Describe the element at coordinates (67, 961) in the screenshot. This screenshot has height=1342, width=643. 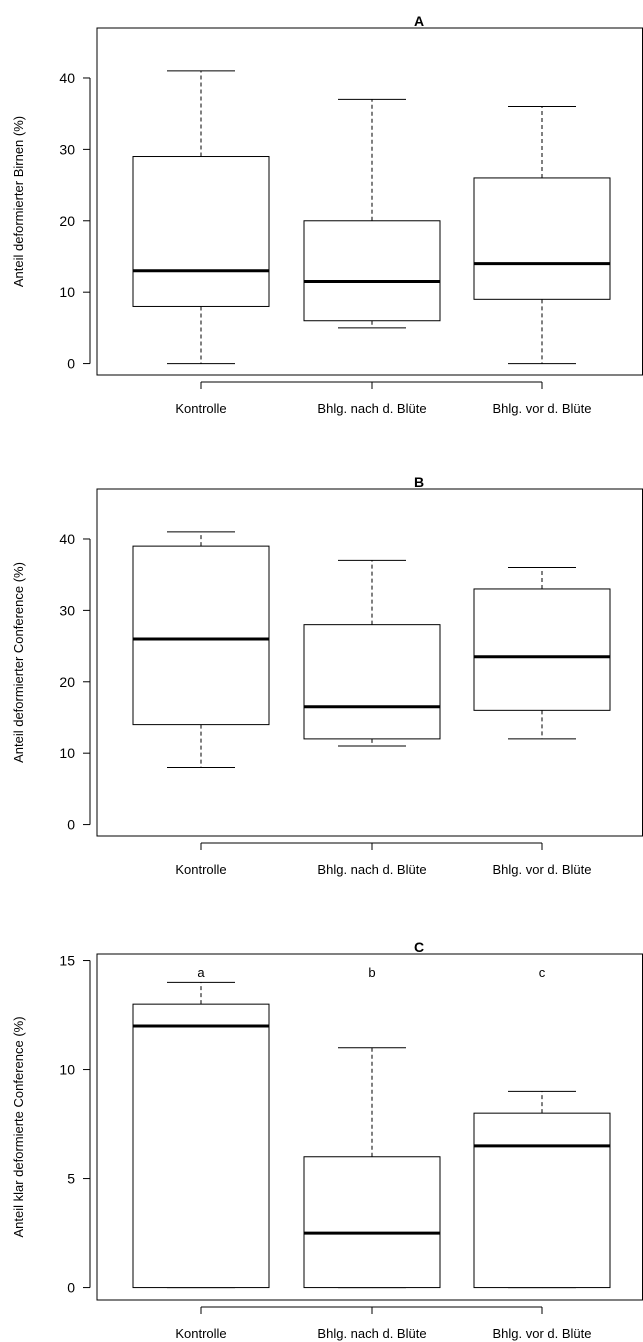
I see `y-tick-label: 15` at that location.